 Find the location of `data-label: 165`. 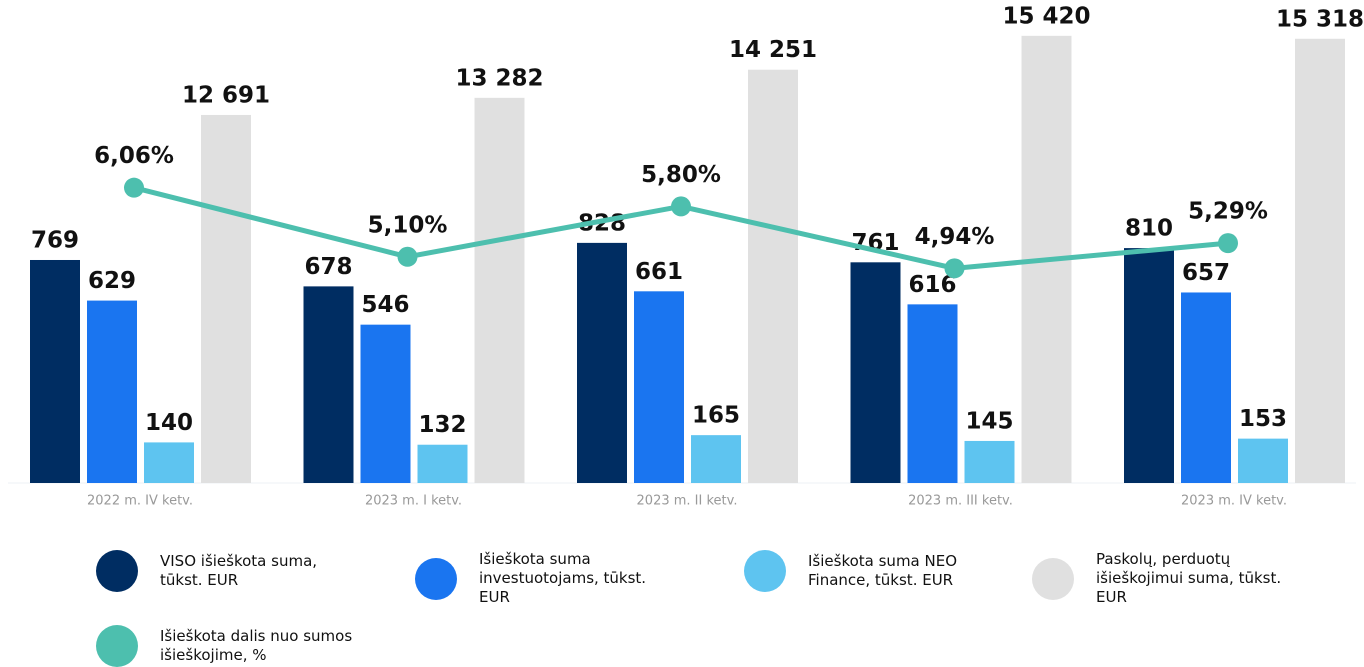

data-label: 165 is located at coordinates (716, 416).